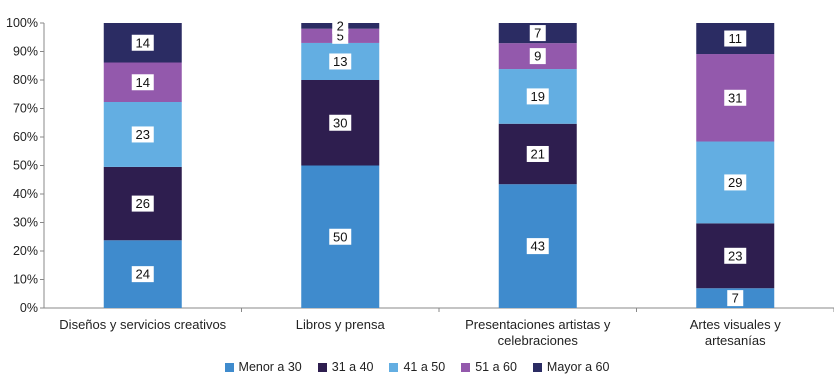  Describe the element at coordinates (352, 367) in the screenshot. I see `legend-label: 31 a 40` at that location.